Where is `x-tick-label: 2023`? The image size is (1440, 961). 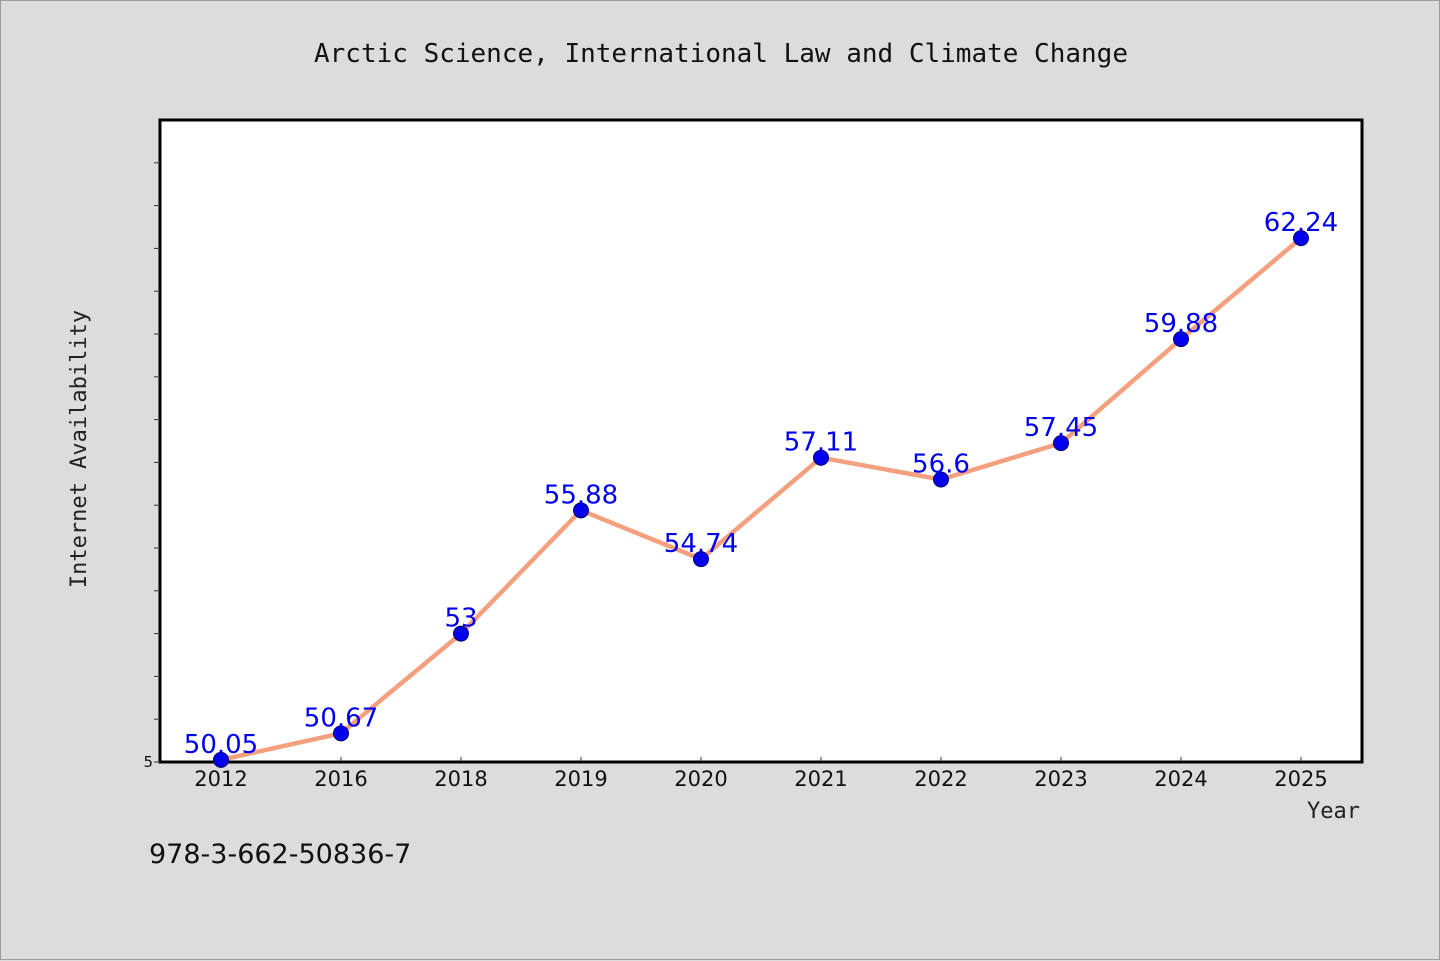 x-tick-label: 2023 is located at coordinates (1060, 779).